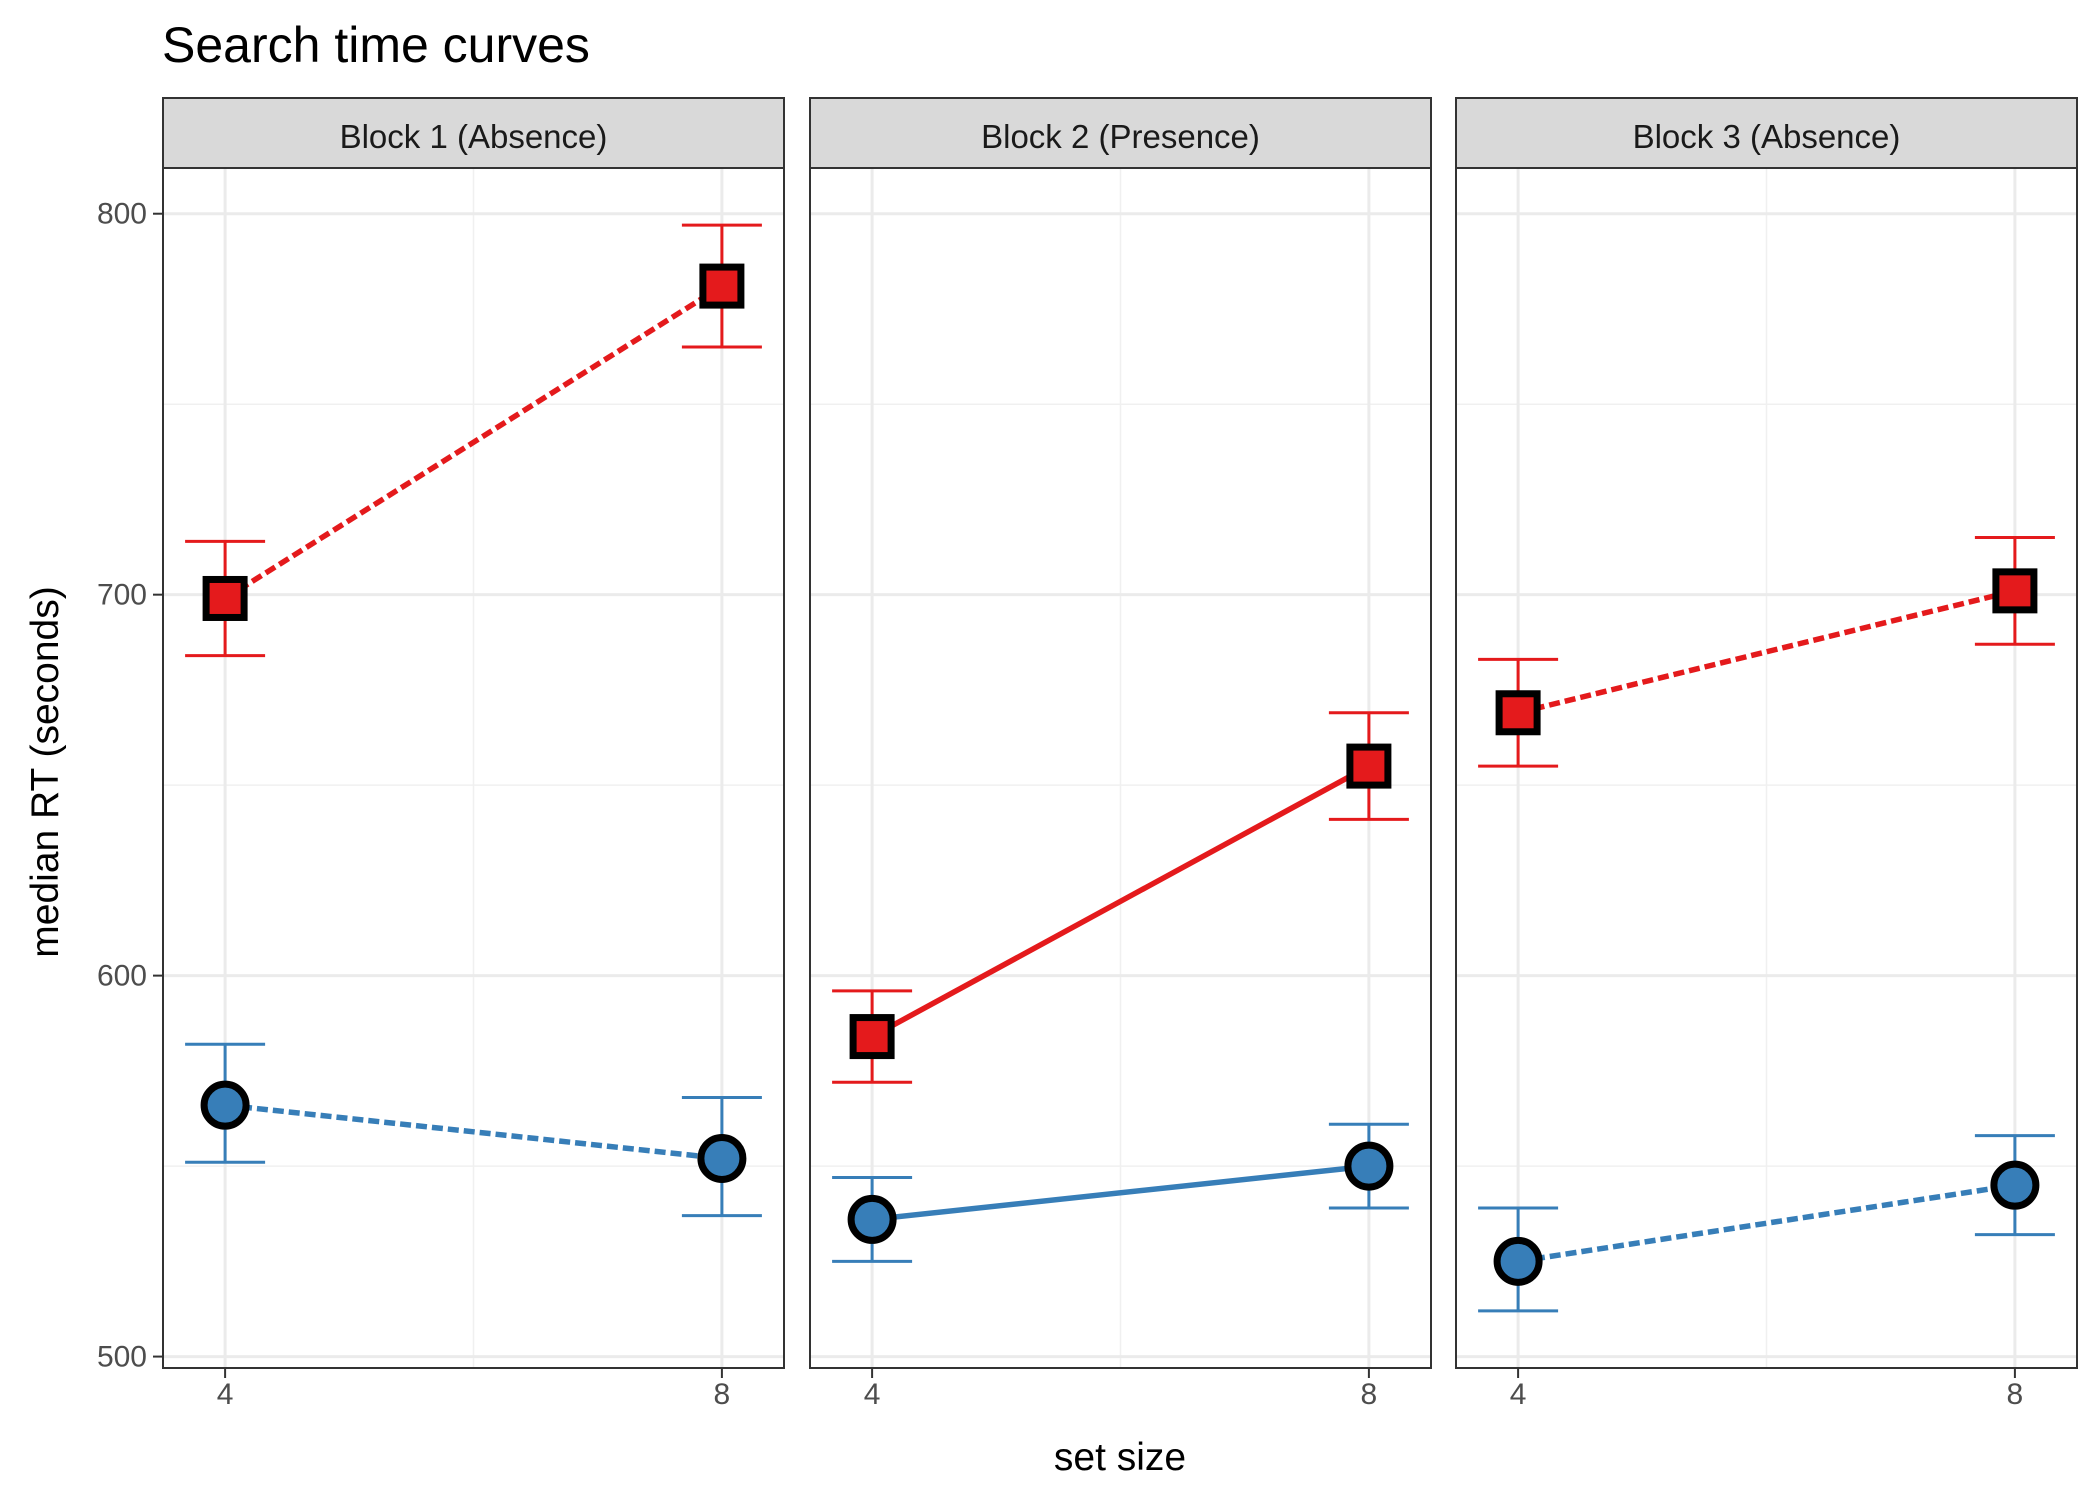 Image resolution: width=2100 pixels, height=1500 pixels. I want to click on y-tick-label: 500, so click(122, 1357).